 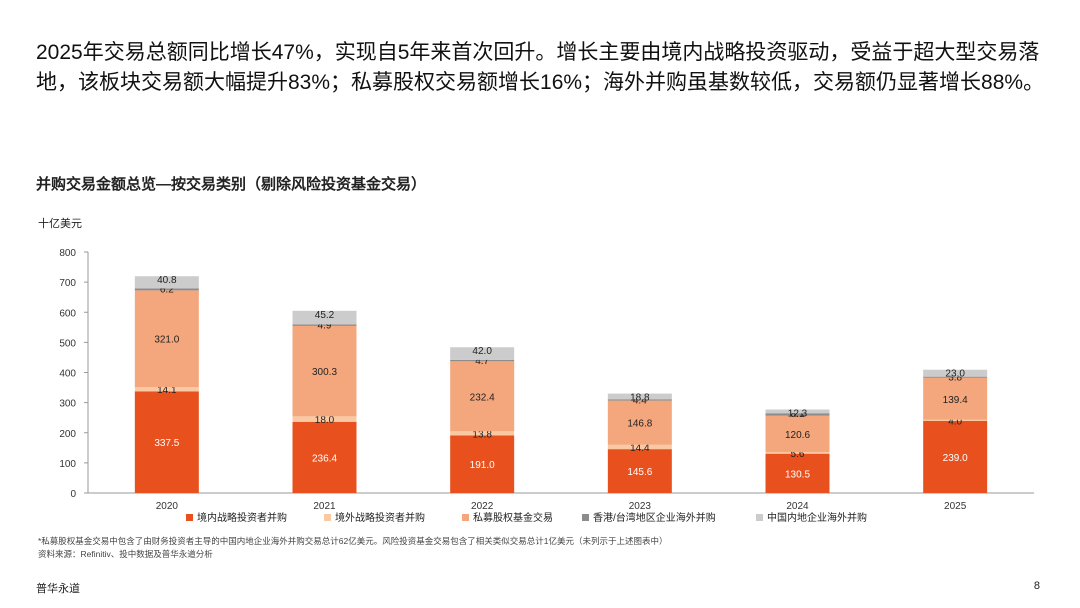 What do you see at coordinates (654, 517) in the screenshot?
I see `legend-label-3: 香港/台湾地区企业海外并购` at bounding box center [654, 517].